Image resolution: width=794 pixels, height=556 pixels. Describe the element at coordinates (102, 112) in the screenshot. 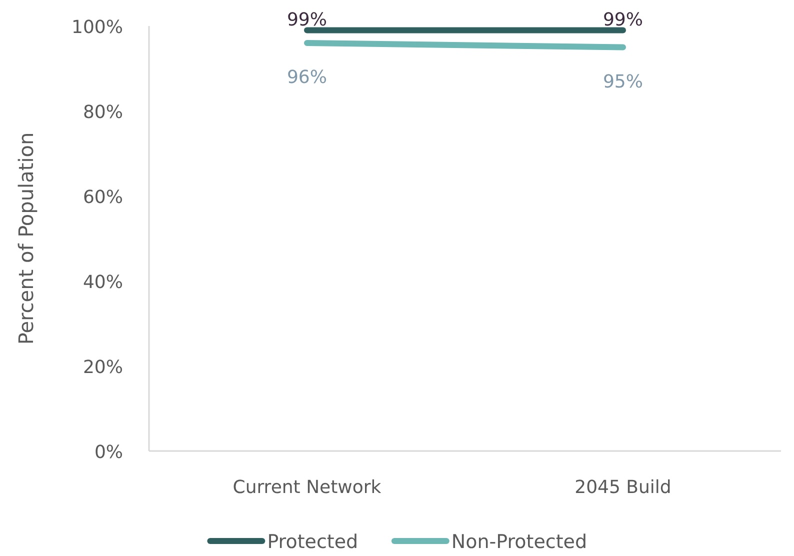

I see `y-tick-label: 80%` at that location.